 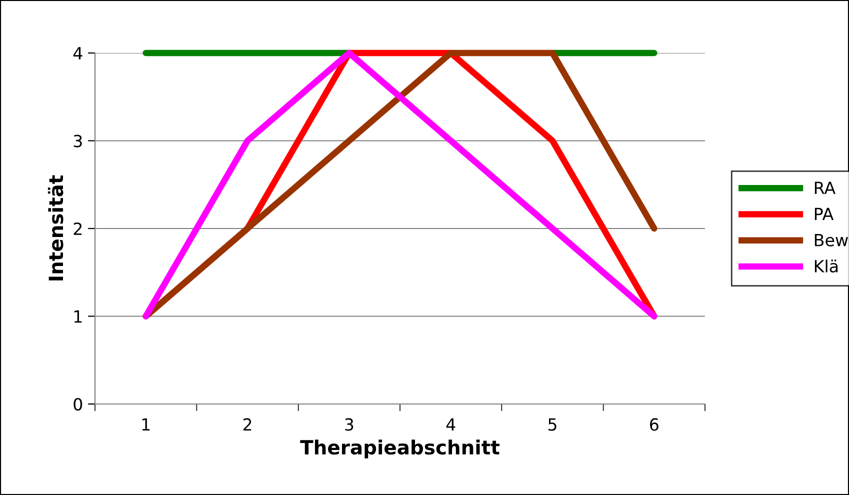 What do you see at coordinates (826, 266) in the screenshot?
I see `legend-label: Klä` at bounding box center [826, 266].